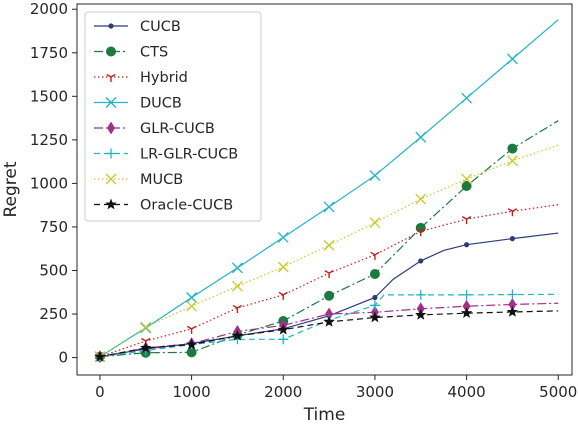  What do you see at coordinates (161, 180) in the screenshot?
I see `legend-label-mucb: MUCB` at bounding box center [161, 180].